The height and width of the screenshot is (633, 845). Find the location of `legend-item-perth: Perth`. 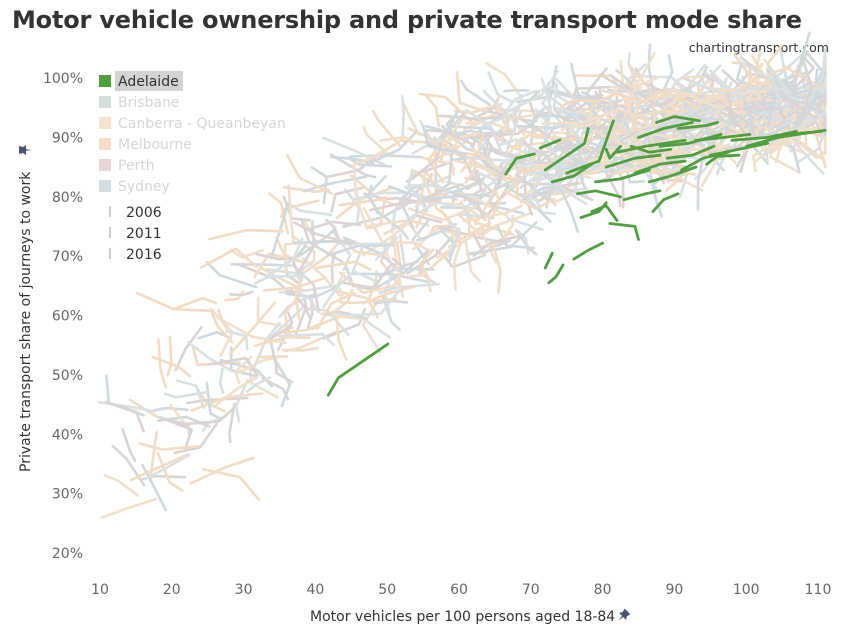

legend-item-perth: Perth is located at coordinates (127, 166).